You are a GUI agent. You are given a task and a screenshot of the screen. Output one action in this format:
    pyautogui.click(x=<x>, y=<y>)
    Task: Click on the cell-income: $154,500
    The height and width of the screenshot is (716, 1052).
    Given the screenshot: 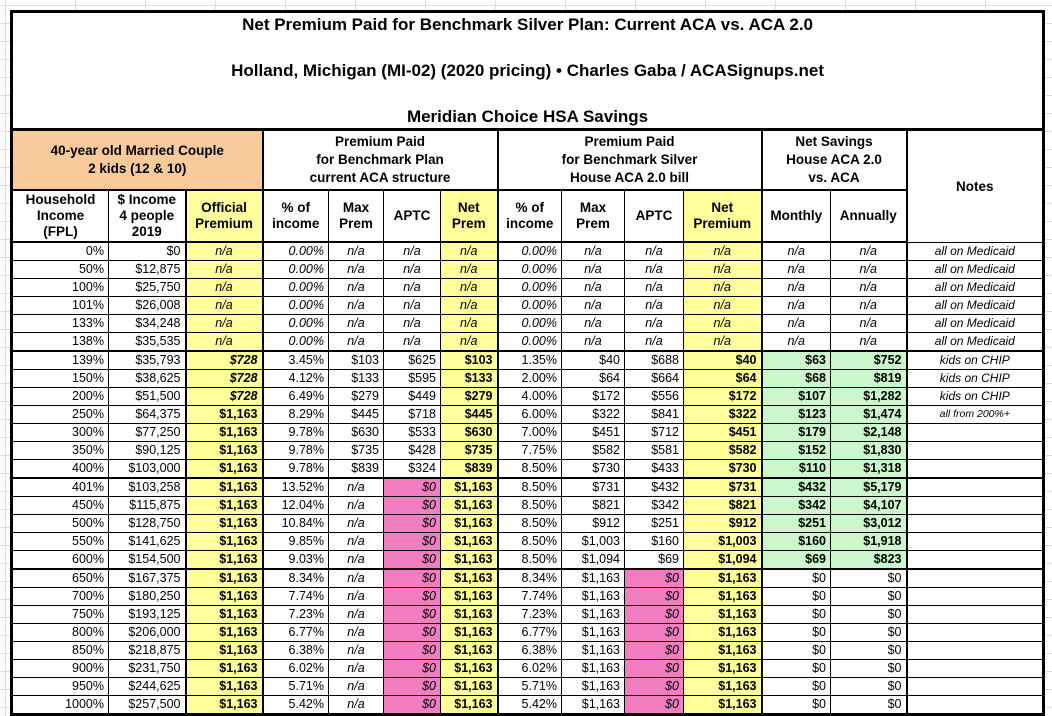 What is the action you would take?
    pyautogui.click(x=147, y=560)
    